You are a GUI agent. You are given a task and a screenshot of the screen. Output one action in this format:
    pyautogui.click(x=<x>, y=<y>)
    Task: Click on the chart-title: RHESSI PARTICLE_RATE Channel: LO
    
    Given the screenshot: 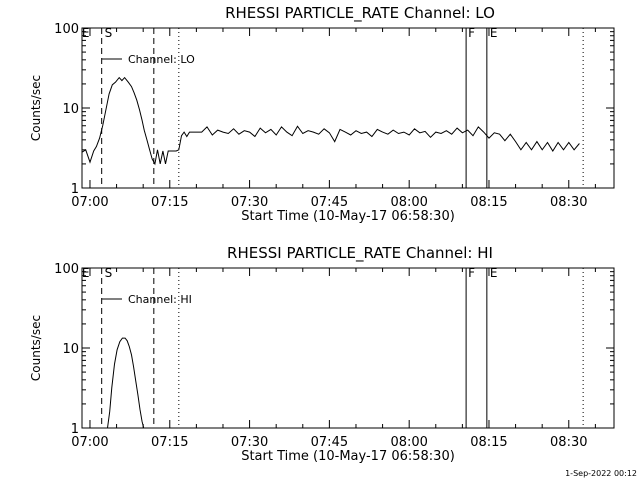 What is the action you would take?
    pyautogui.click(x=360, y=13)
    